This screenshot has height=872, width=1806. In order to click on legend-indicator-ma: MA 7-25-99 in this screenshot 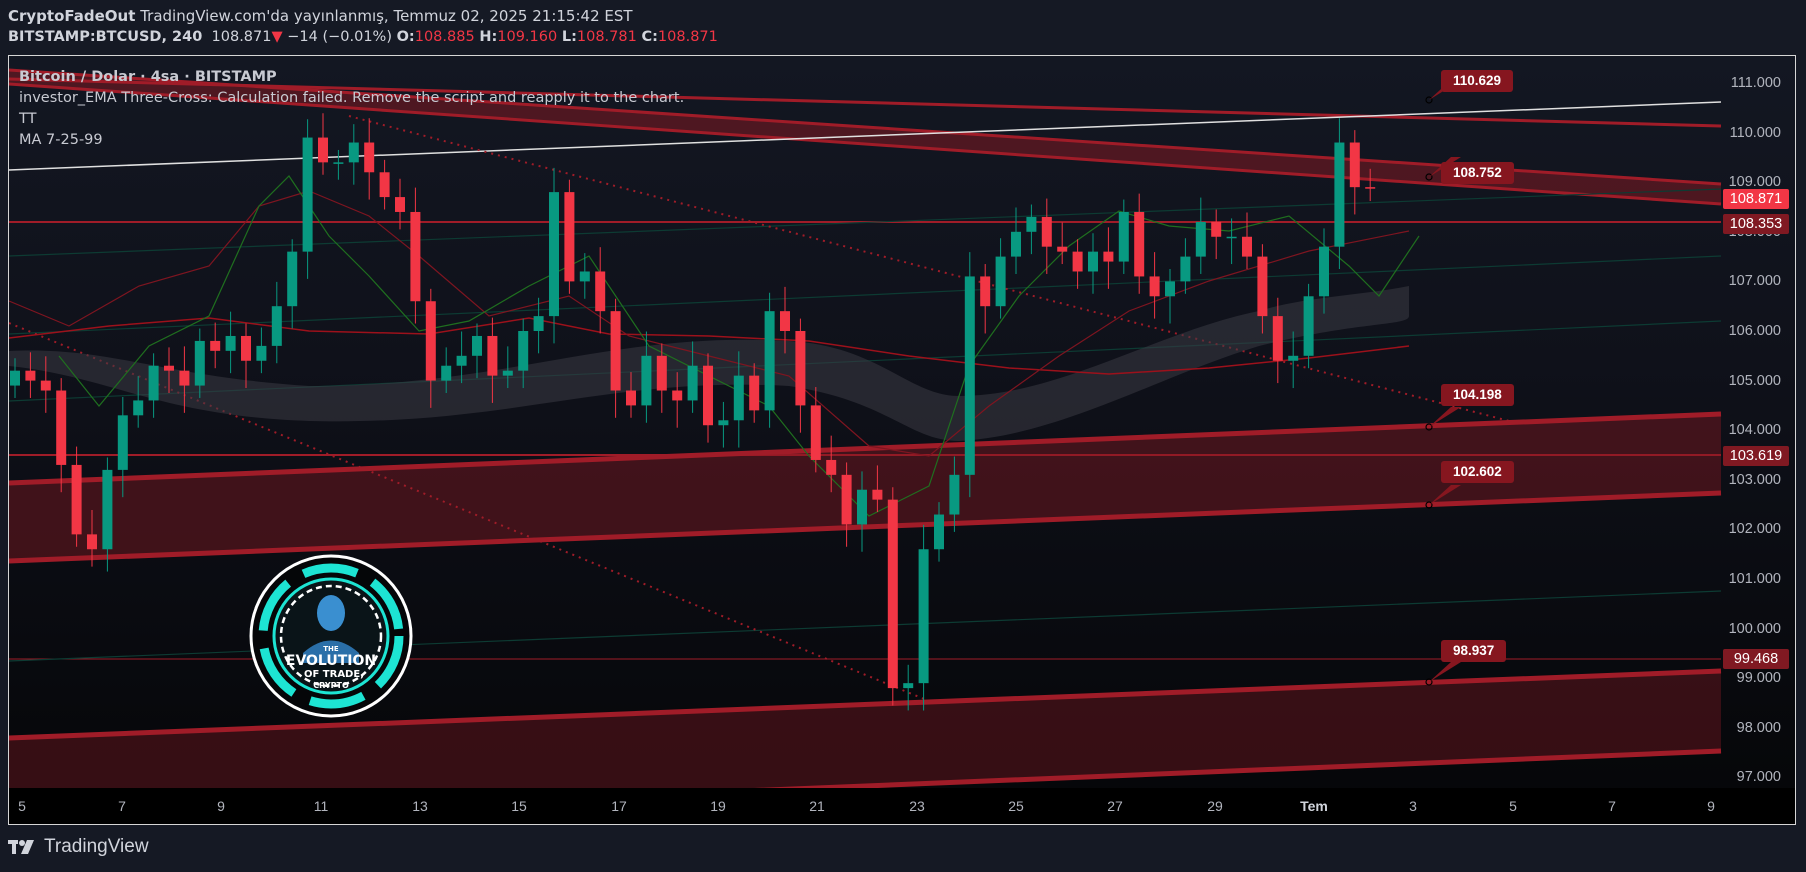, I will do `click(61, 140)`.